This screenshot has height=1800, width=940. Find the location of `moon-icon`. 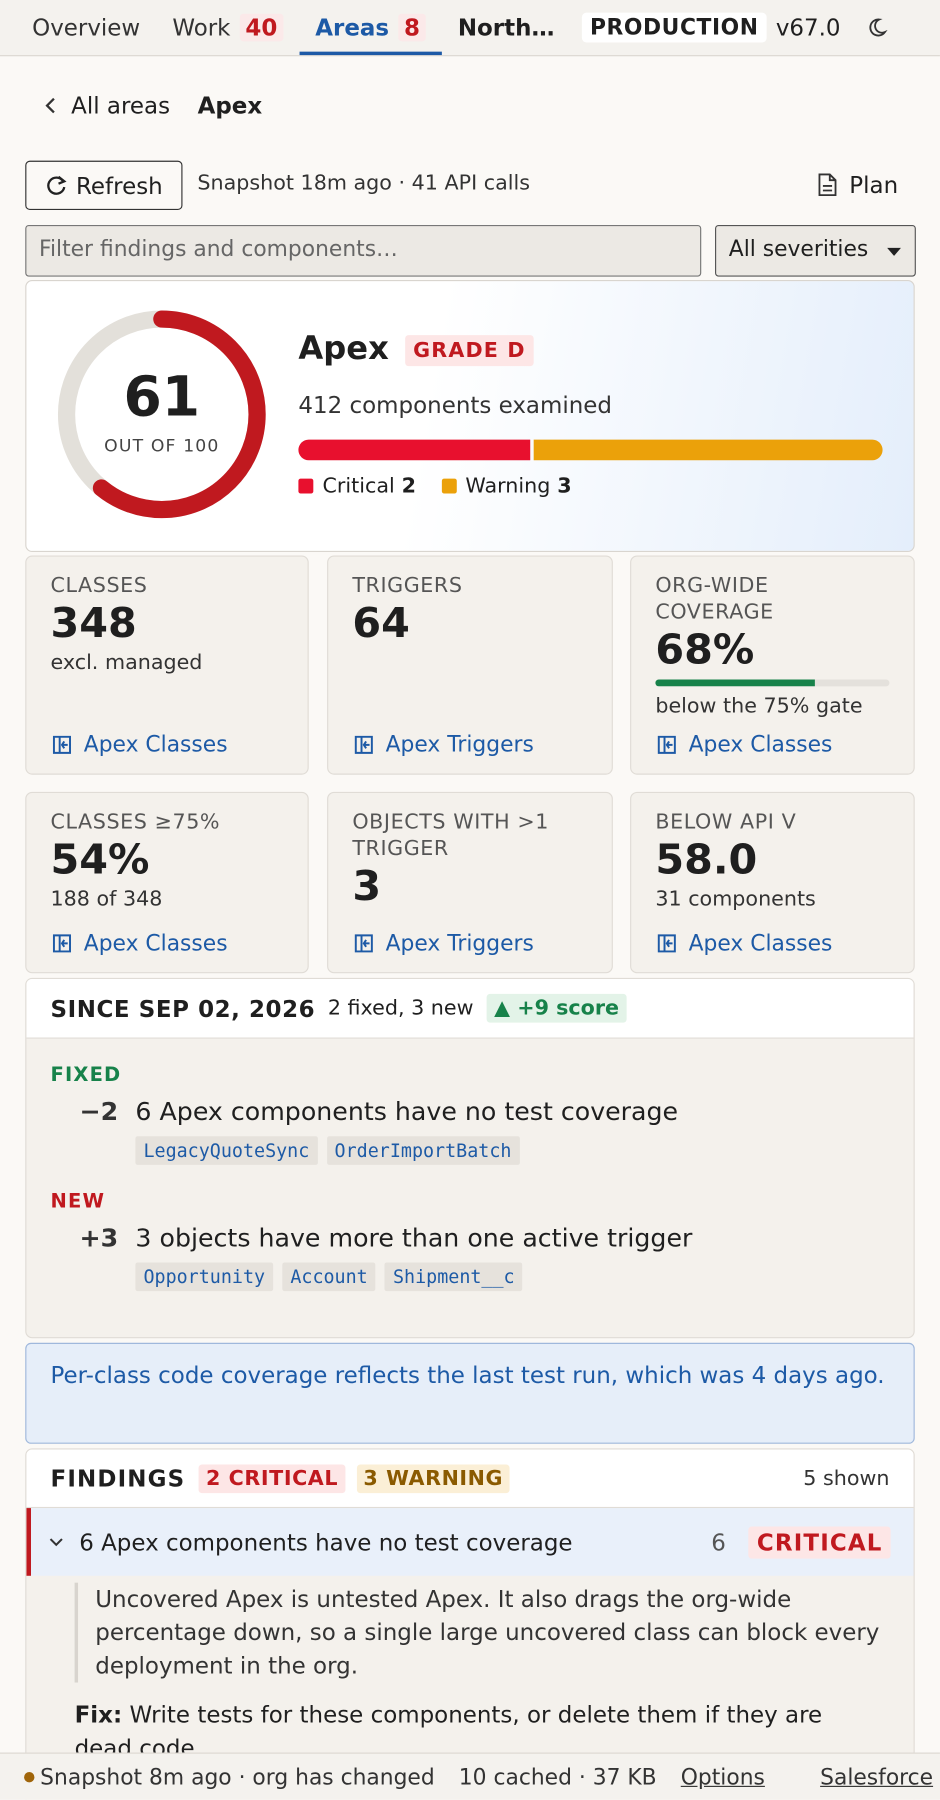

moon-icon is located at coordinates (878, 27).